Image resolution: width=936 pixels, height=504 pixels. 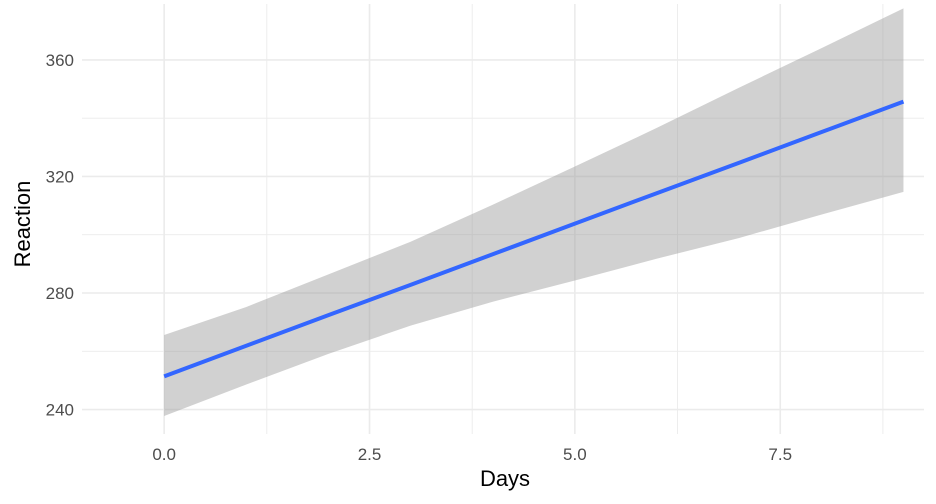 I want to click on x-tick-label: 7.5, so click(x=780, y=454).